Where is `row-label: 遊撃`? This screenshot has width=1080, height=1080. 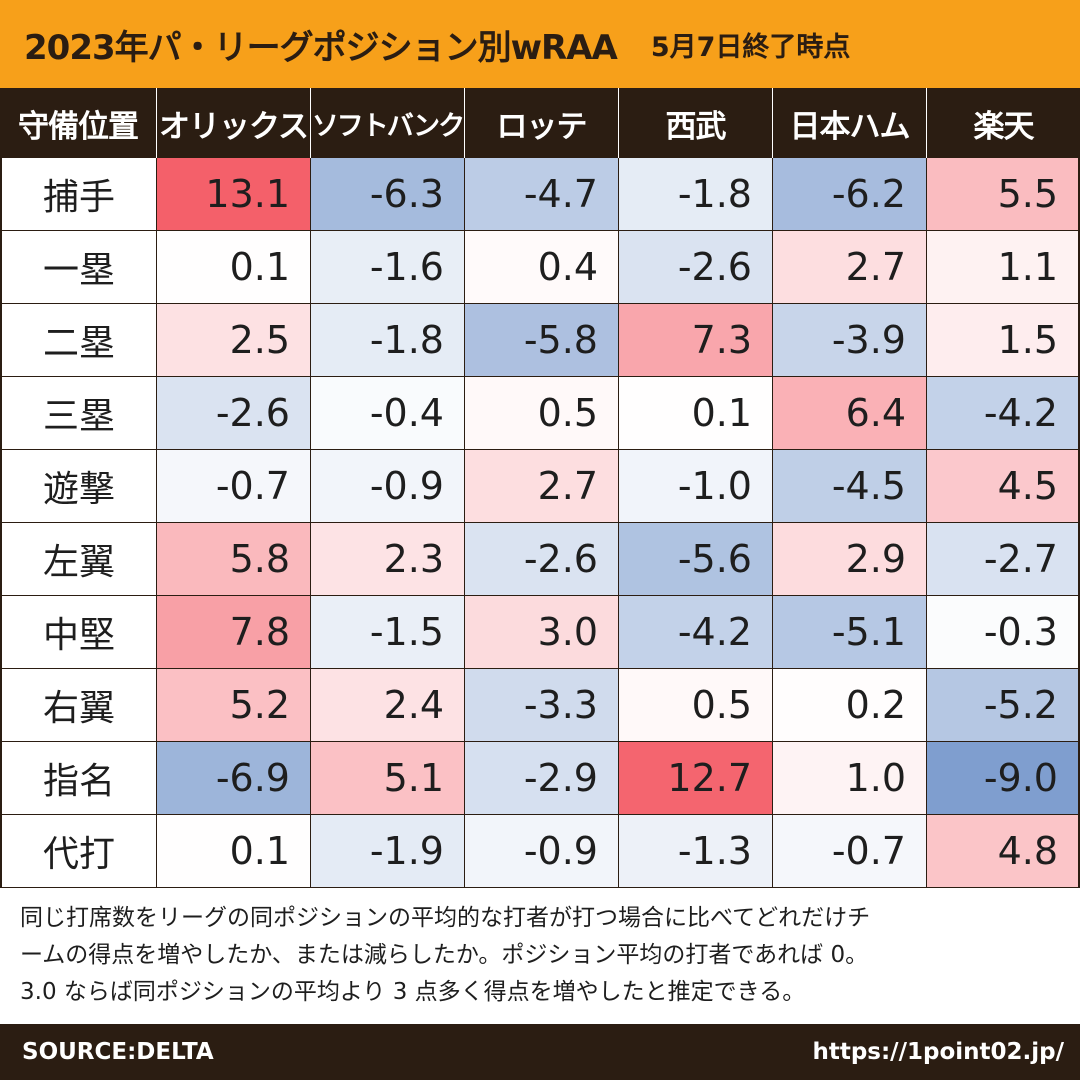
row-label: 遊撃 is located at coordinates (78, 486).